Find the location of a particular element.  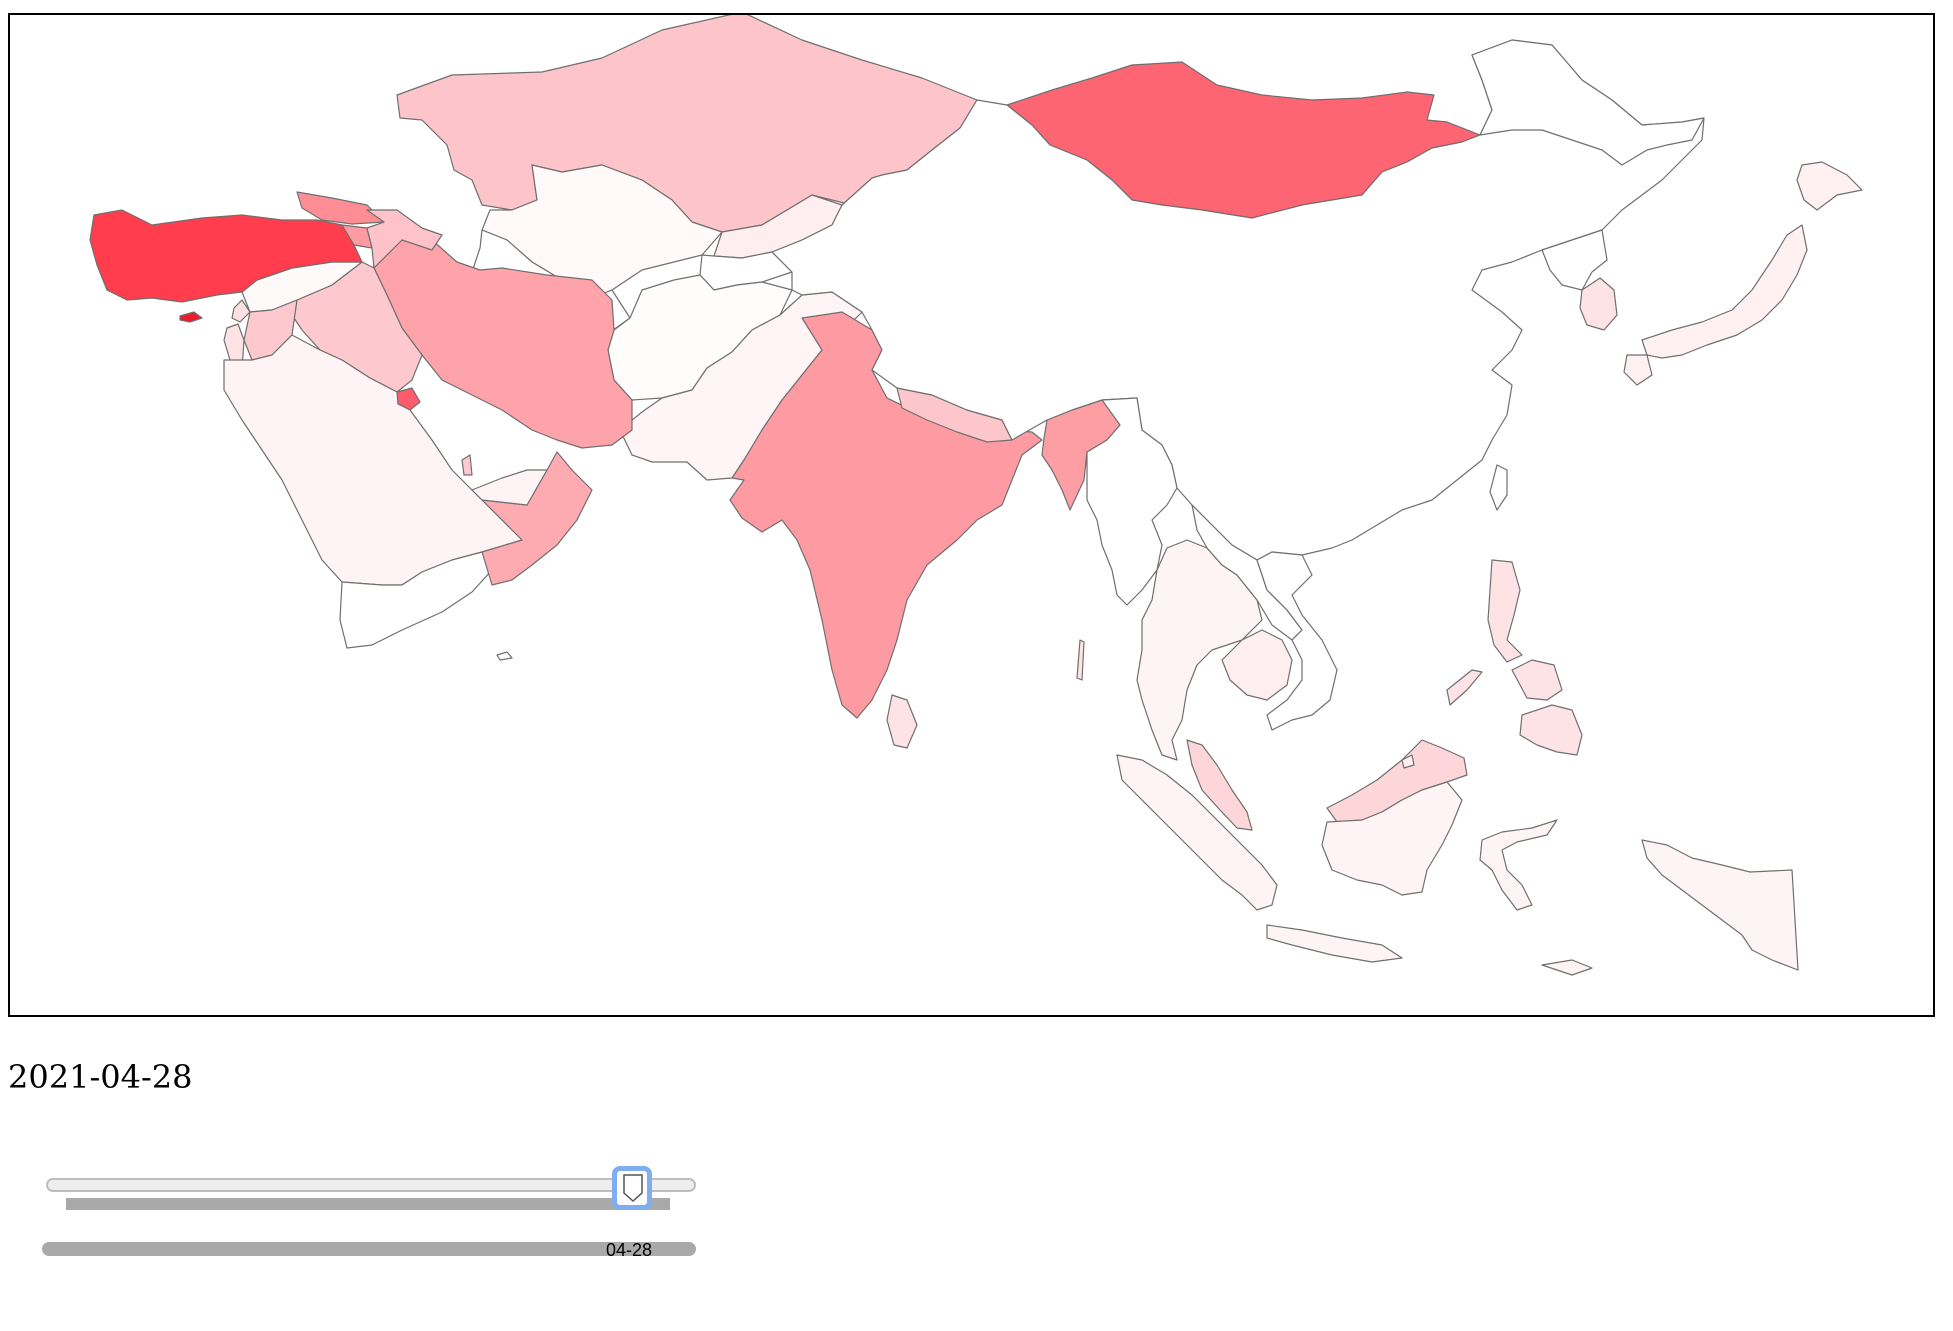

country-philippines-palawan is located at coordinates (1464, 687).